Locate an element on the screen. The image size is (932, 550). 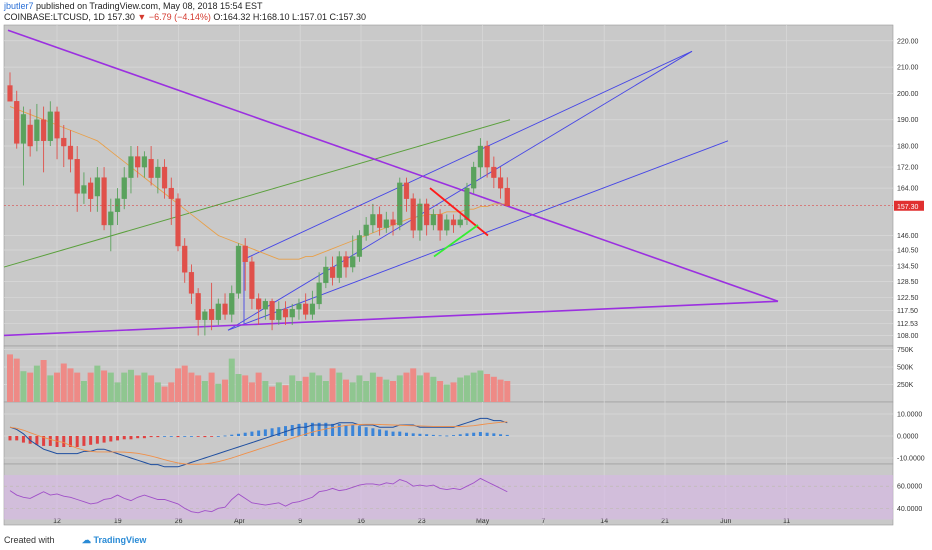
y-tick-label: 117.50 is located at coordinates (907, 311).